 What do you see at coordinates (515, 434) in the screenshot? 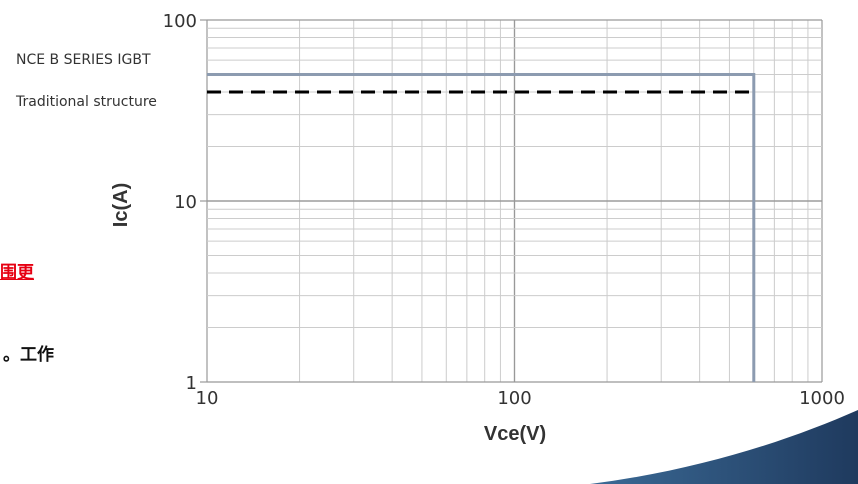
I see `x-axis-label: Vce(V)` at bounding box center [515, 434].